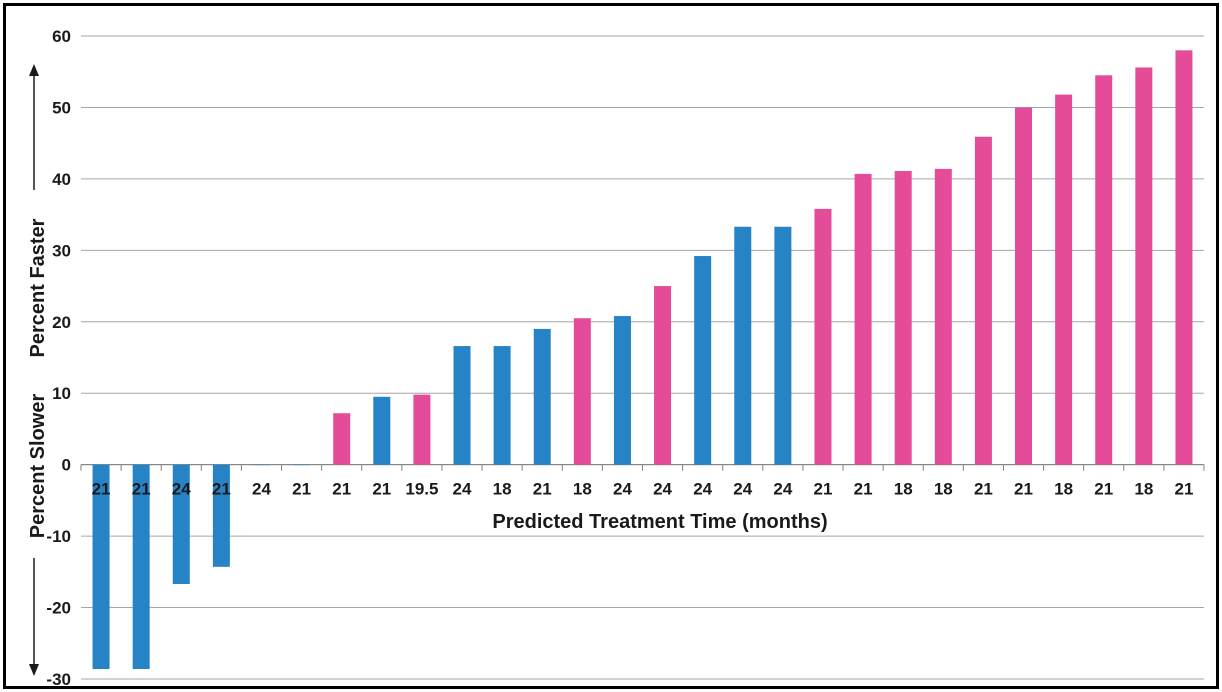 Image resolution: width=1222 pixels, height=692 pixels. I want to click on y-tick-label: 10, so click(61, 393).